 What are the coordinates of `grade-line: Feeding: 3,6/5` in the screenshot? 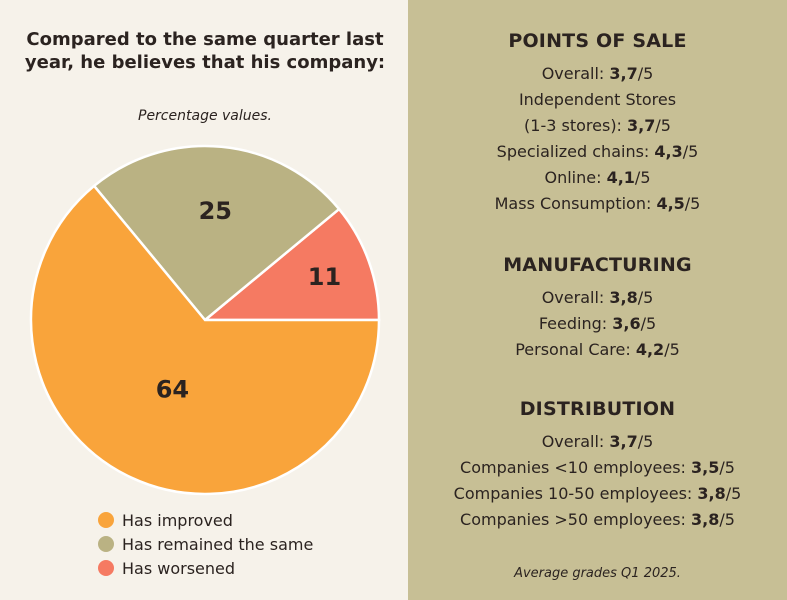 It's located at (597, 324).